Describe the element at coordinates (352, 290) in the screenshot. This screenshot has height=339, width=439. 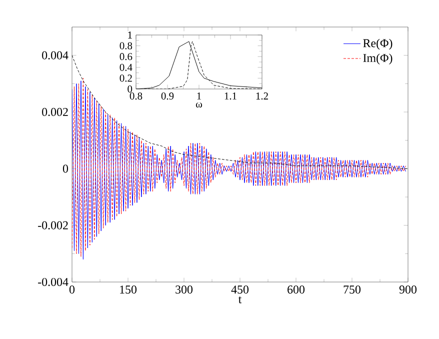
I see `x-tick-label: 750` at that location.